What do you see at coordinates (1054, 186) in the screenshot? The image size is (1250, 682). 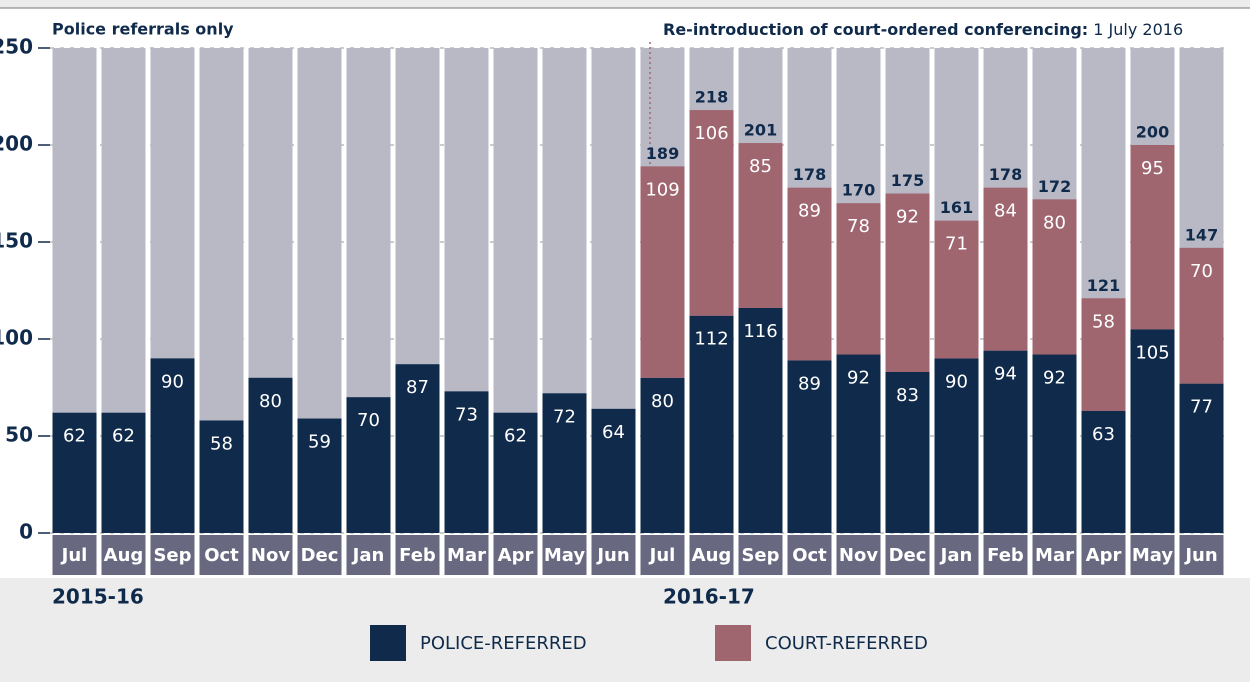 I see `total-label: 172` at bounding box center [1054, 186].